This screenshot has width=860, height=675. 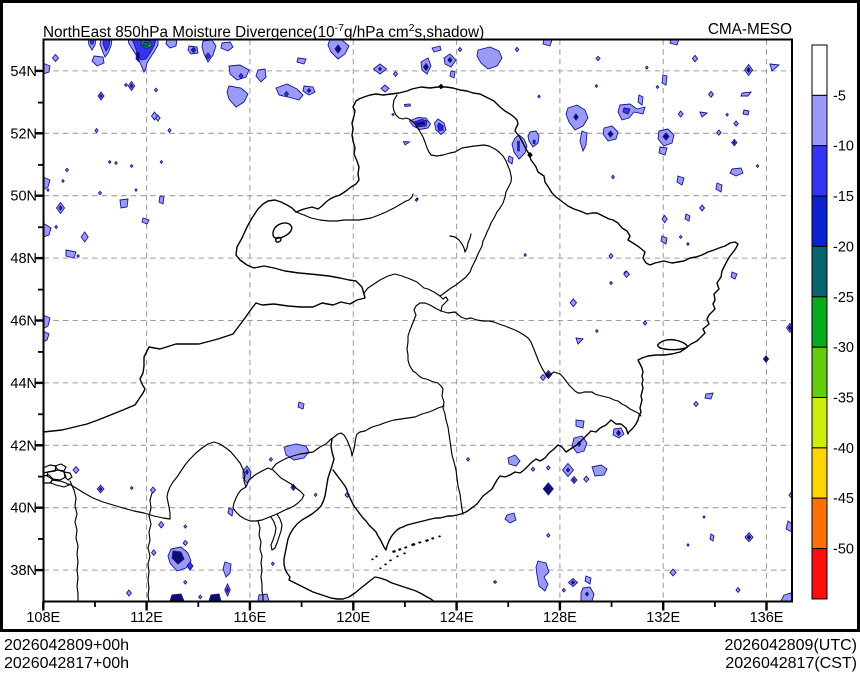 I want to click on svg-text: 124E, so click(x=457, y=618).